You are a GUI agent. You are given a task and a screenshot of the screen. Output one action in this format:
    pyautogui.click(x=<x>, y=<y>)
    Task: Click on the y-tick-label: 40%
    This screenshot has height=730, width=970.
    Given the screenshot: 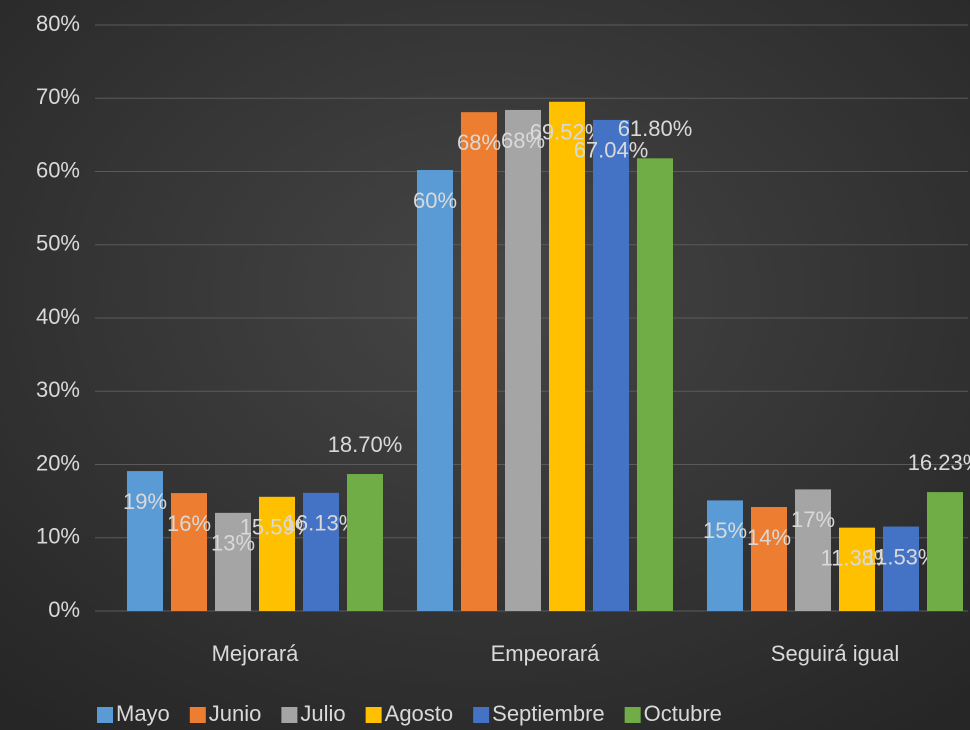 What is the action you would take?
    pyautogui.click(x=58, y=316)
    